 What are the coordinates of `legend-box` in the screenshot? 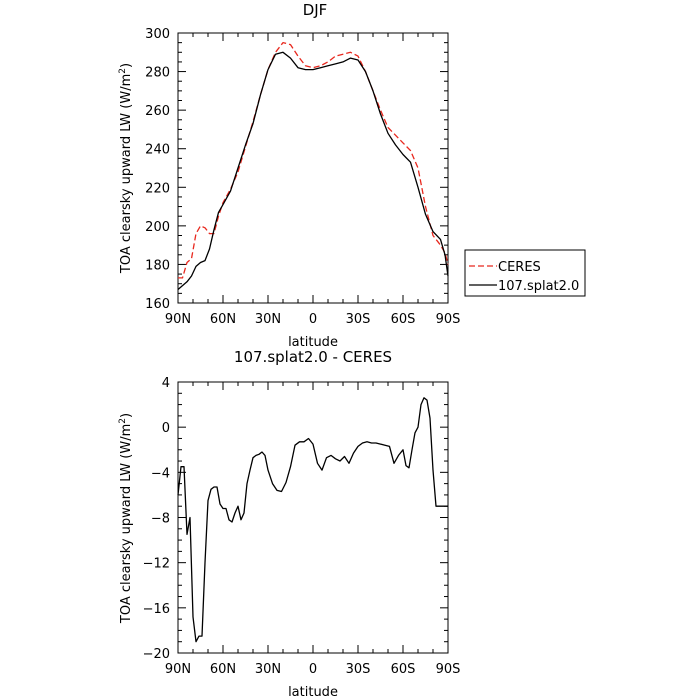 It's located at (525, 273).